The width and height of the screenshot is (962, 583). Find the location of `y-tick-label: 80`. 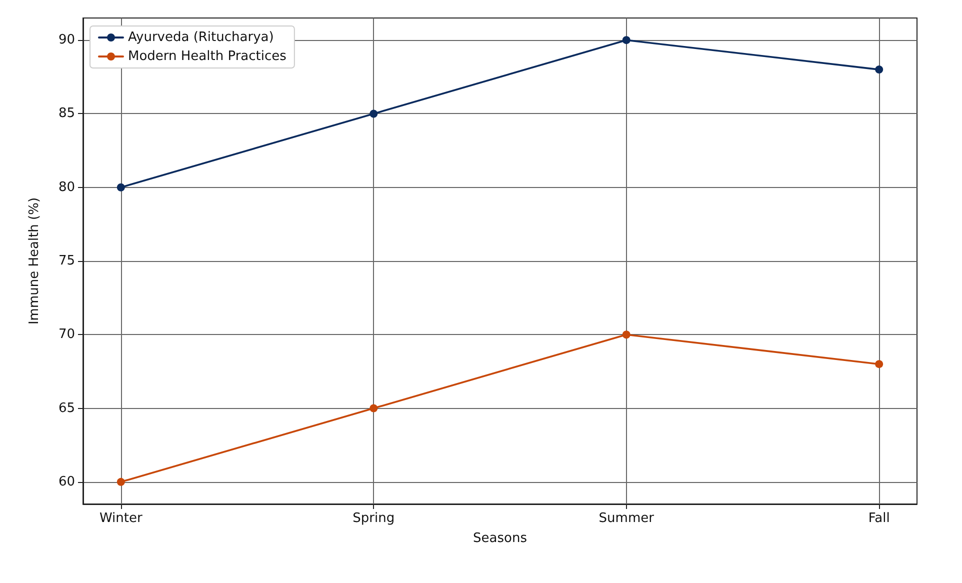

y-tick-label: 80 is located at coordinates (66, 187).